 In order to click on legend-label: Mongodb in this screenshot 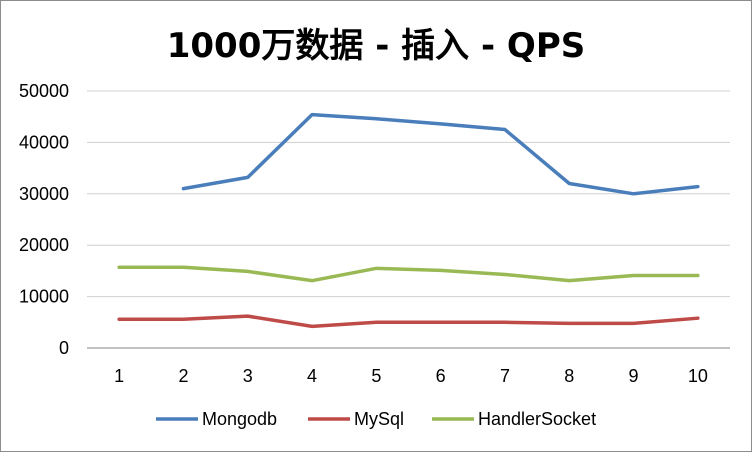, I will do `click(239, 419)`.